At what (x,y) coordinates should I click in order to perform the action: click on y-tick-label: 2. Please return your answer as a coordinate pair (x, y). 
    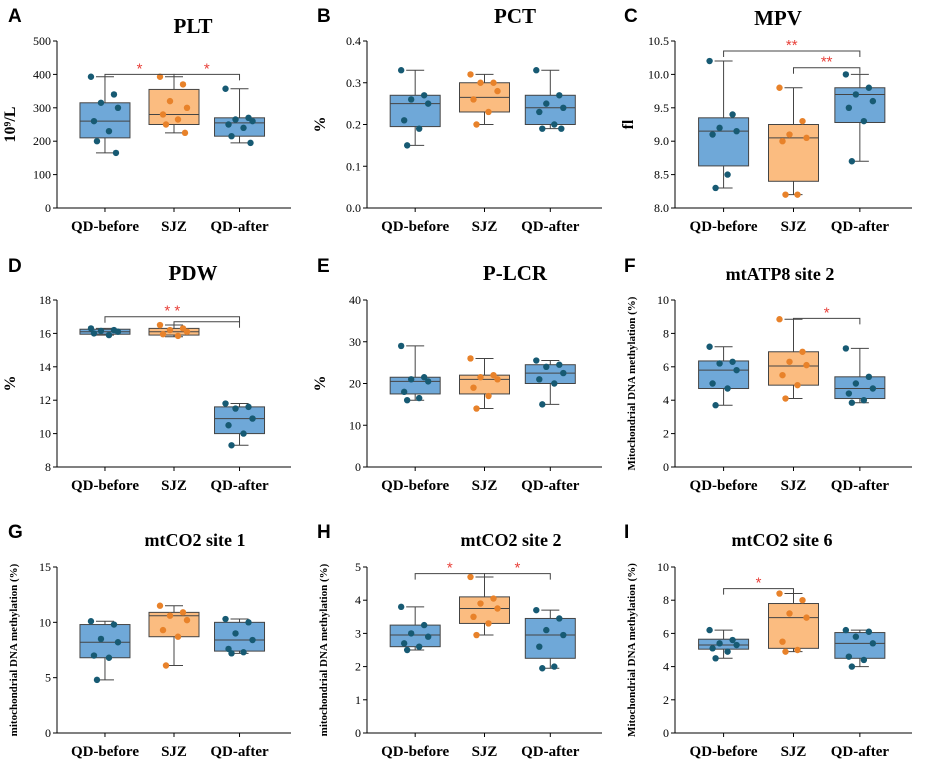
    Looking at the image, I should click on (358, 667).